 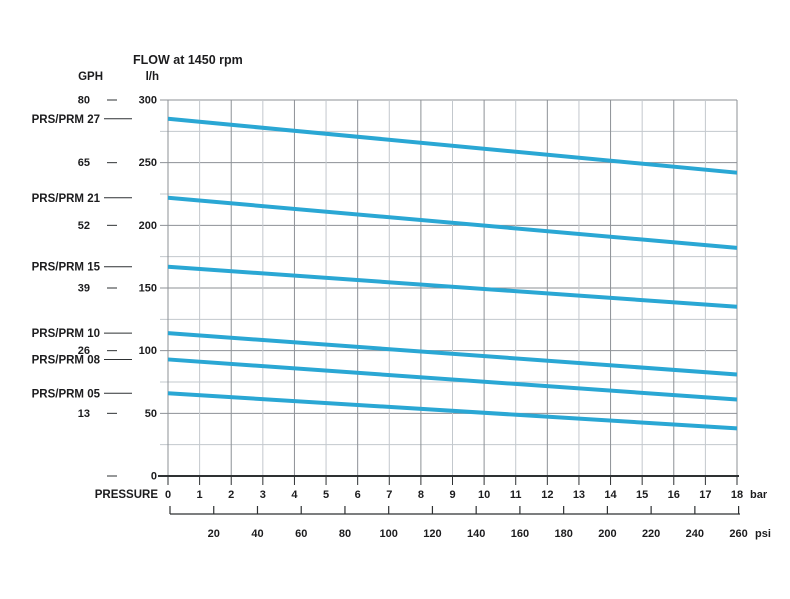 What do you see at coordinates (154, 477) in the screenshot?
I see `y-tick-label-lh-0: 0` at bounding box center [154, 477].